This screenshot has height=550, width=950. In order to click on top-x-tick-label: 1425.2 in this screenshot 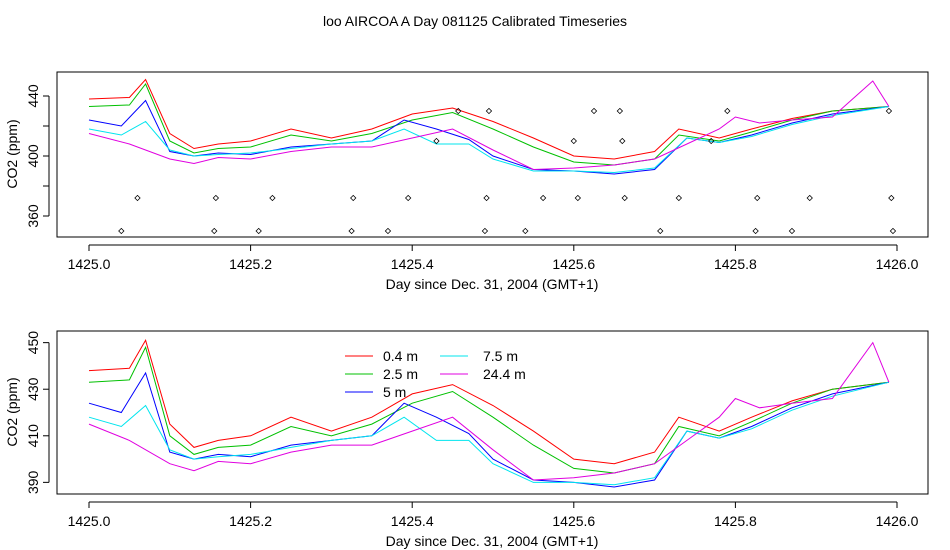, I will do `click(250, 264)`.